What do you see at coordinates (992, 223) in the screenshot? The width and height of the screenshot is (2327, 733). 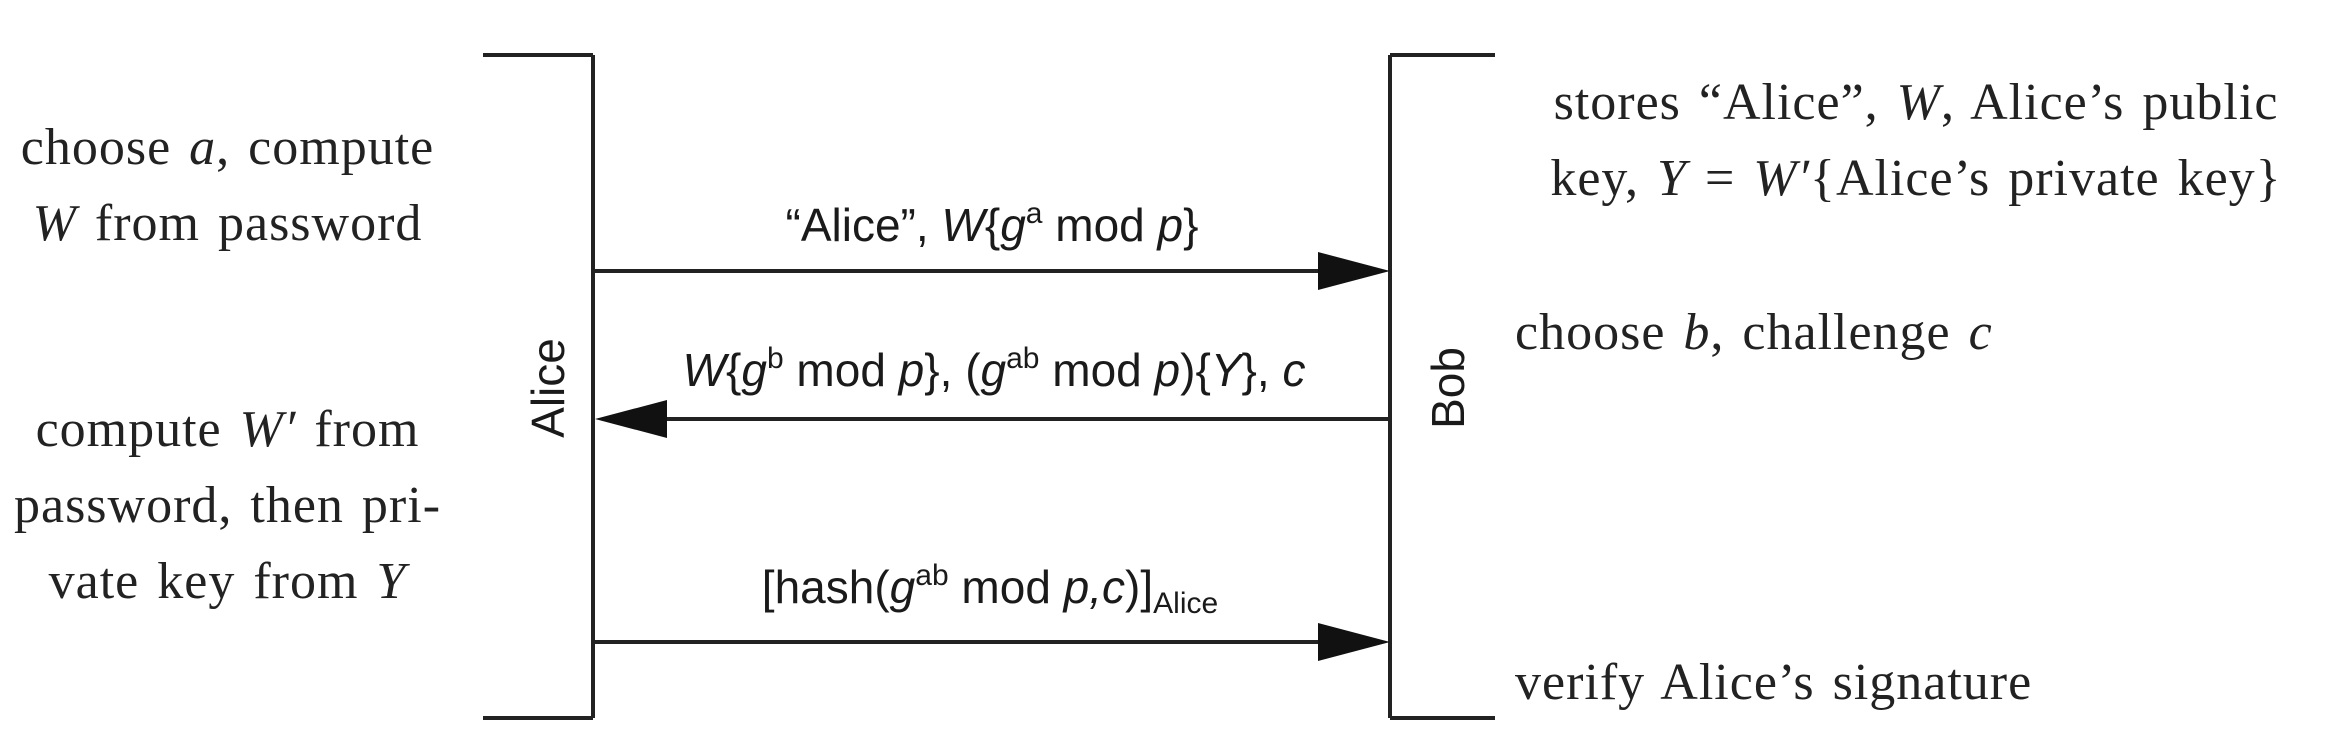 I see `message-1-label: “Alice”, W{ga mod p}` at bounding box center [992, 223].